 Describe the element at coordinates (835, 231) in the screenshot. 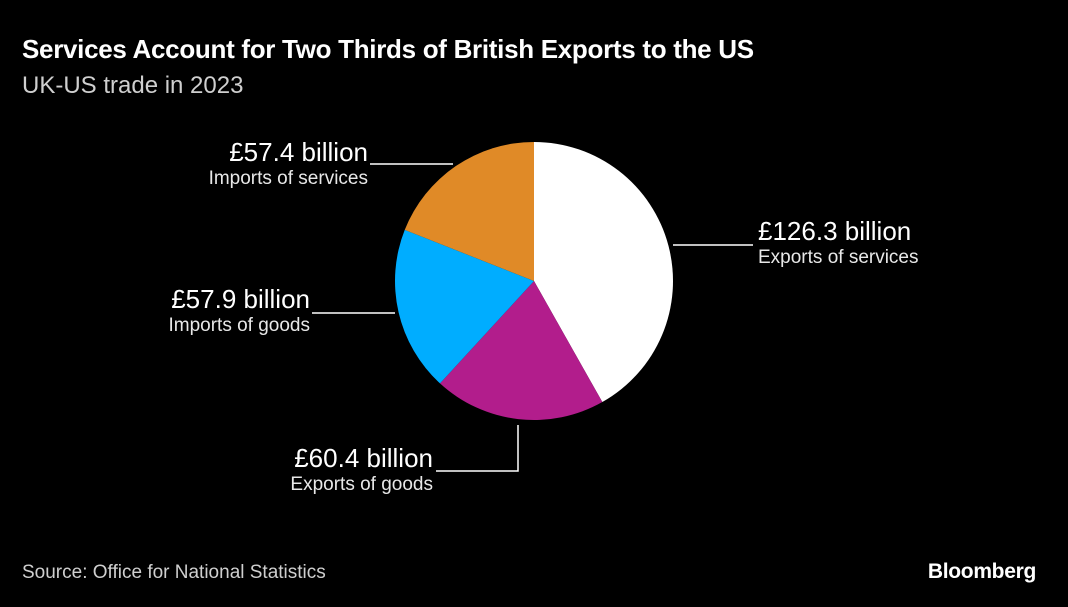

I see `label-value: £126.3 billion` at that location.